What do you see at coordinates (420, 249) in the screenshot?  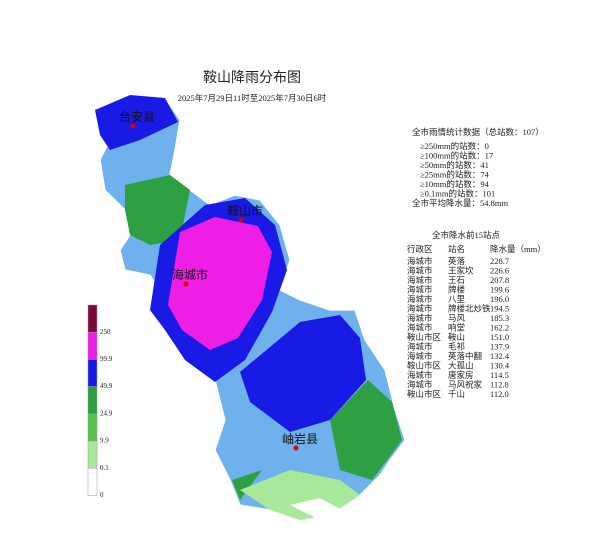 I see `table-header: 行政区` at bounding box center [420, 249].